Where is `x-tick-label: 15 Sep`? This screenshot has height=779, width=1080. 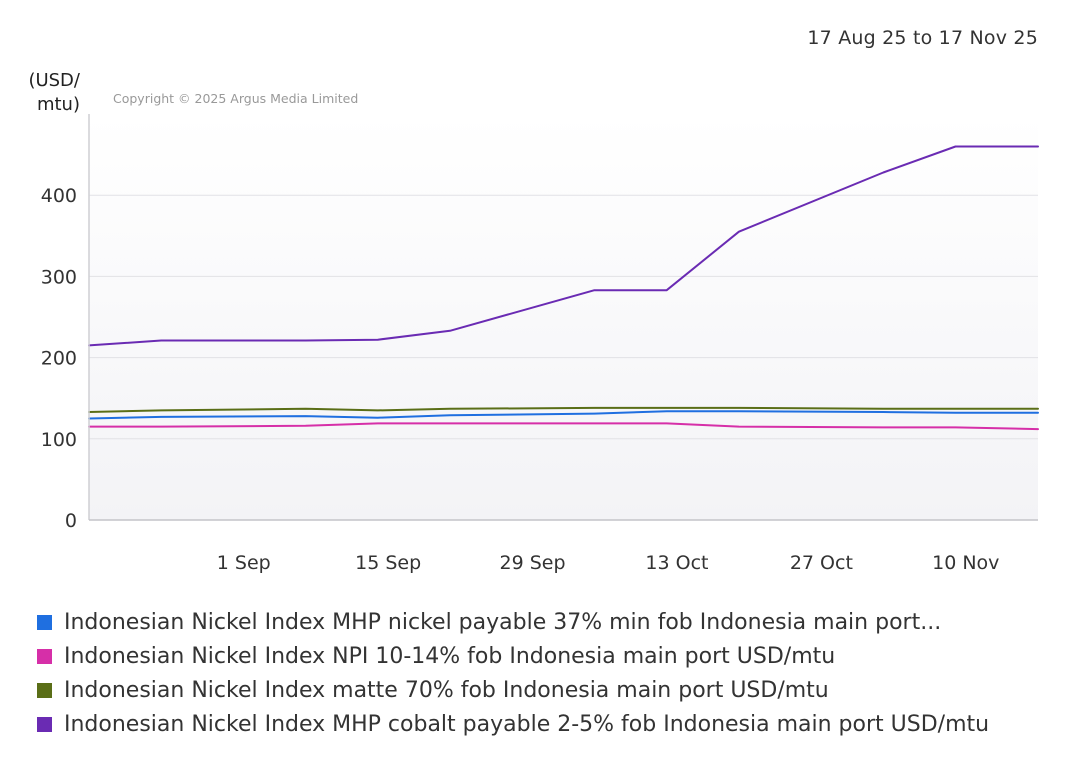 x-tick-label: 15 Sep is located at coordinates (388, 563).